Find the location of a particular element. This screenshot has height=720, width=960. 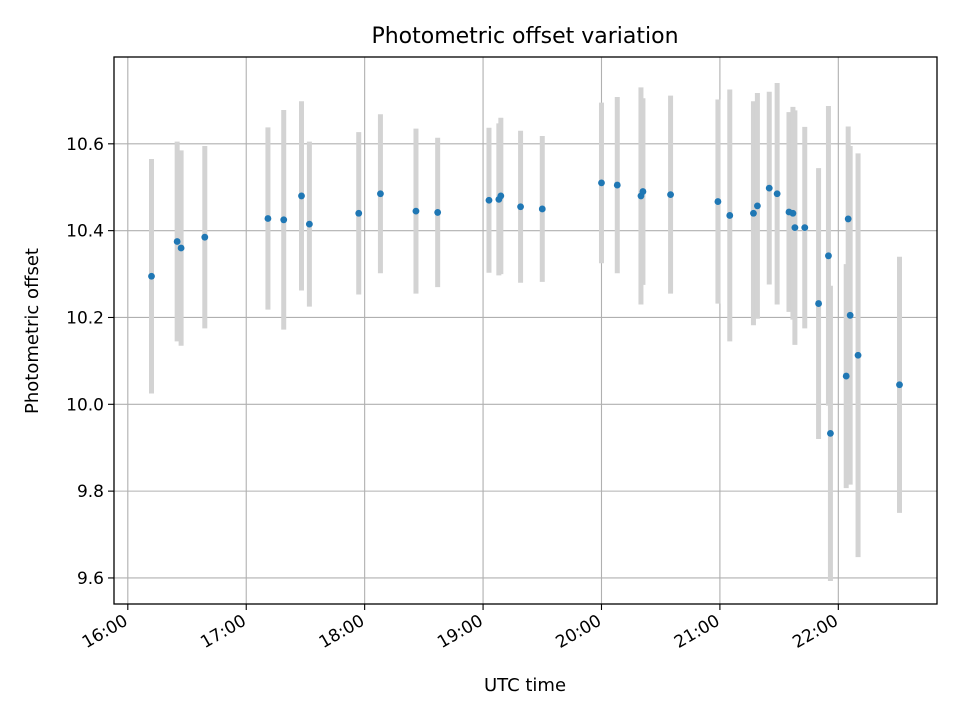

y-tick-label: 10.6 is located at coordinates (85, 145).